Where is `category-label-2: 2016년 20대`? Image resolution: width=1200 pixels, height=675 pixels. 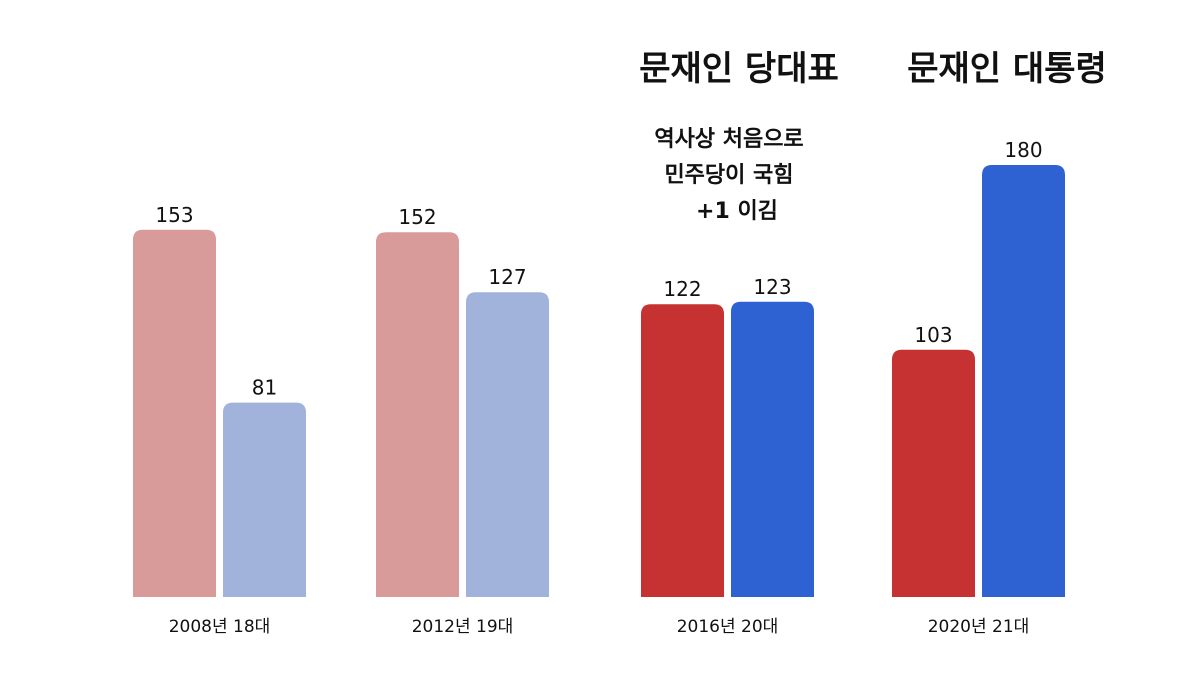
category-label-2: 2016년 20대 is located at coordinates (728, 627).